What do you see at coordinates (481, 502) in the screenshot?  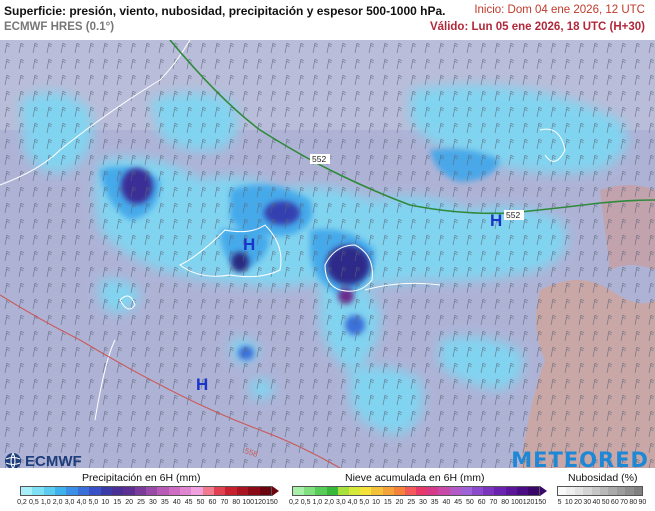 I see `snow-legend-tick: 60` at bounding box center [481, 502].